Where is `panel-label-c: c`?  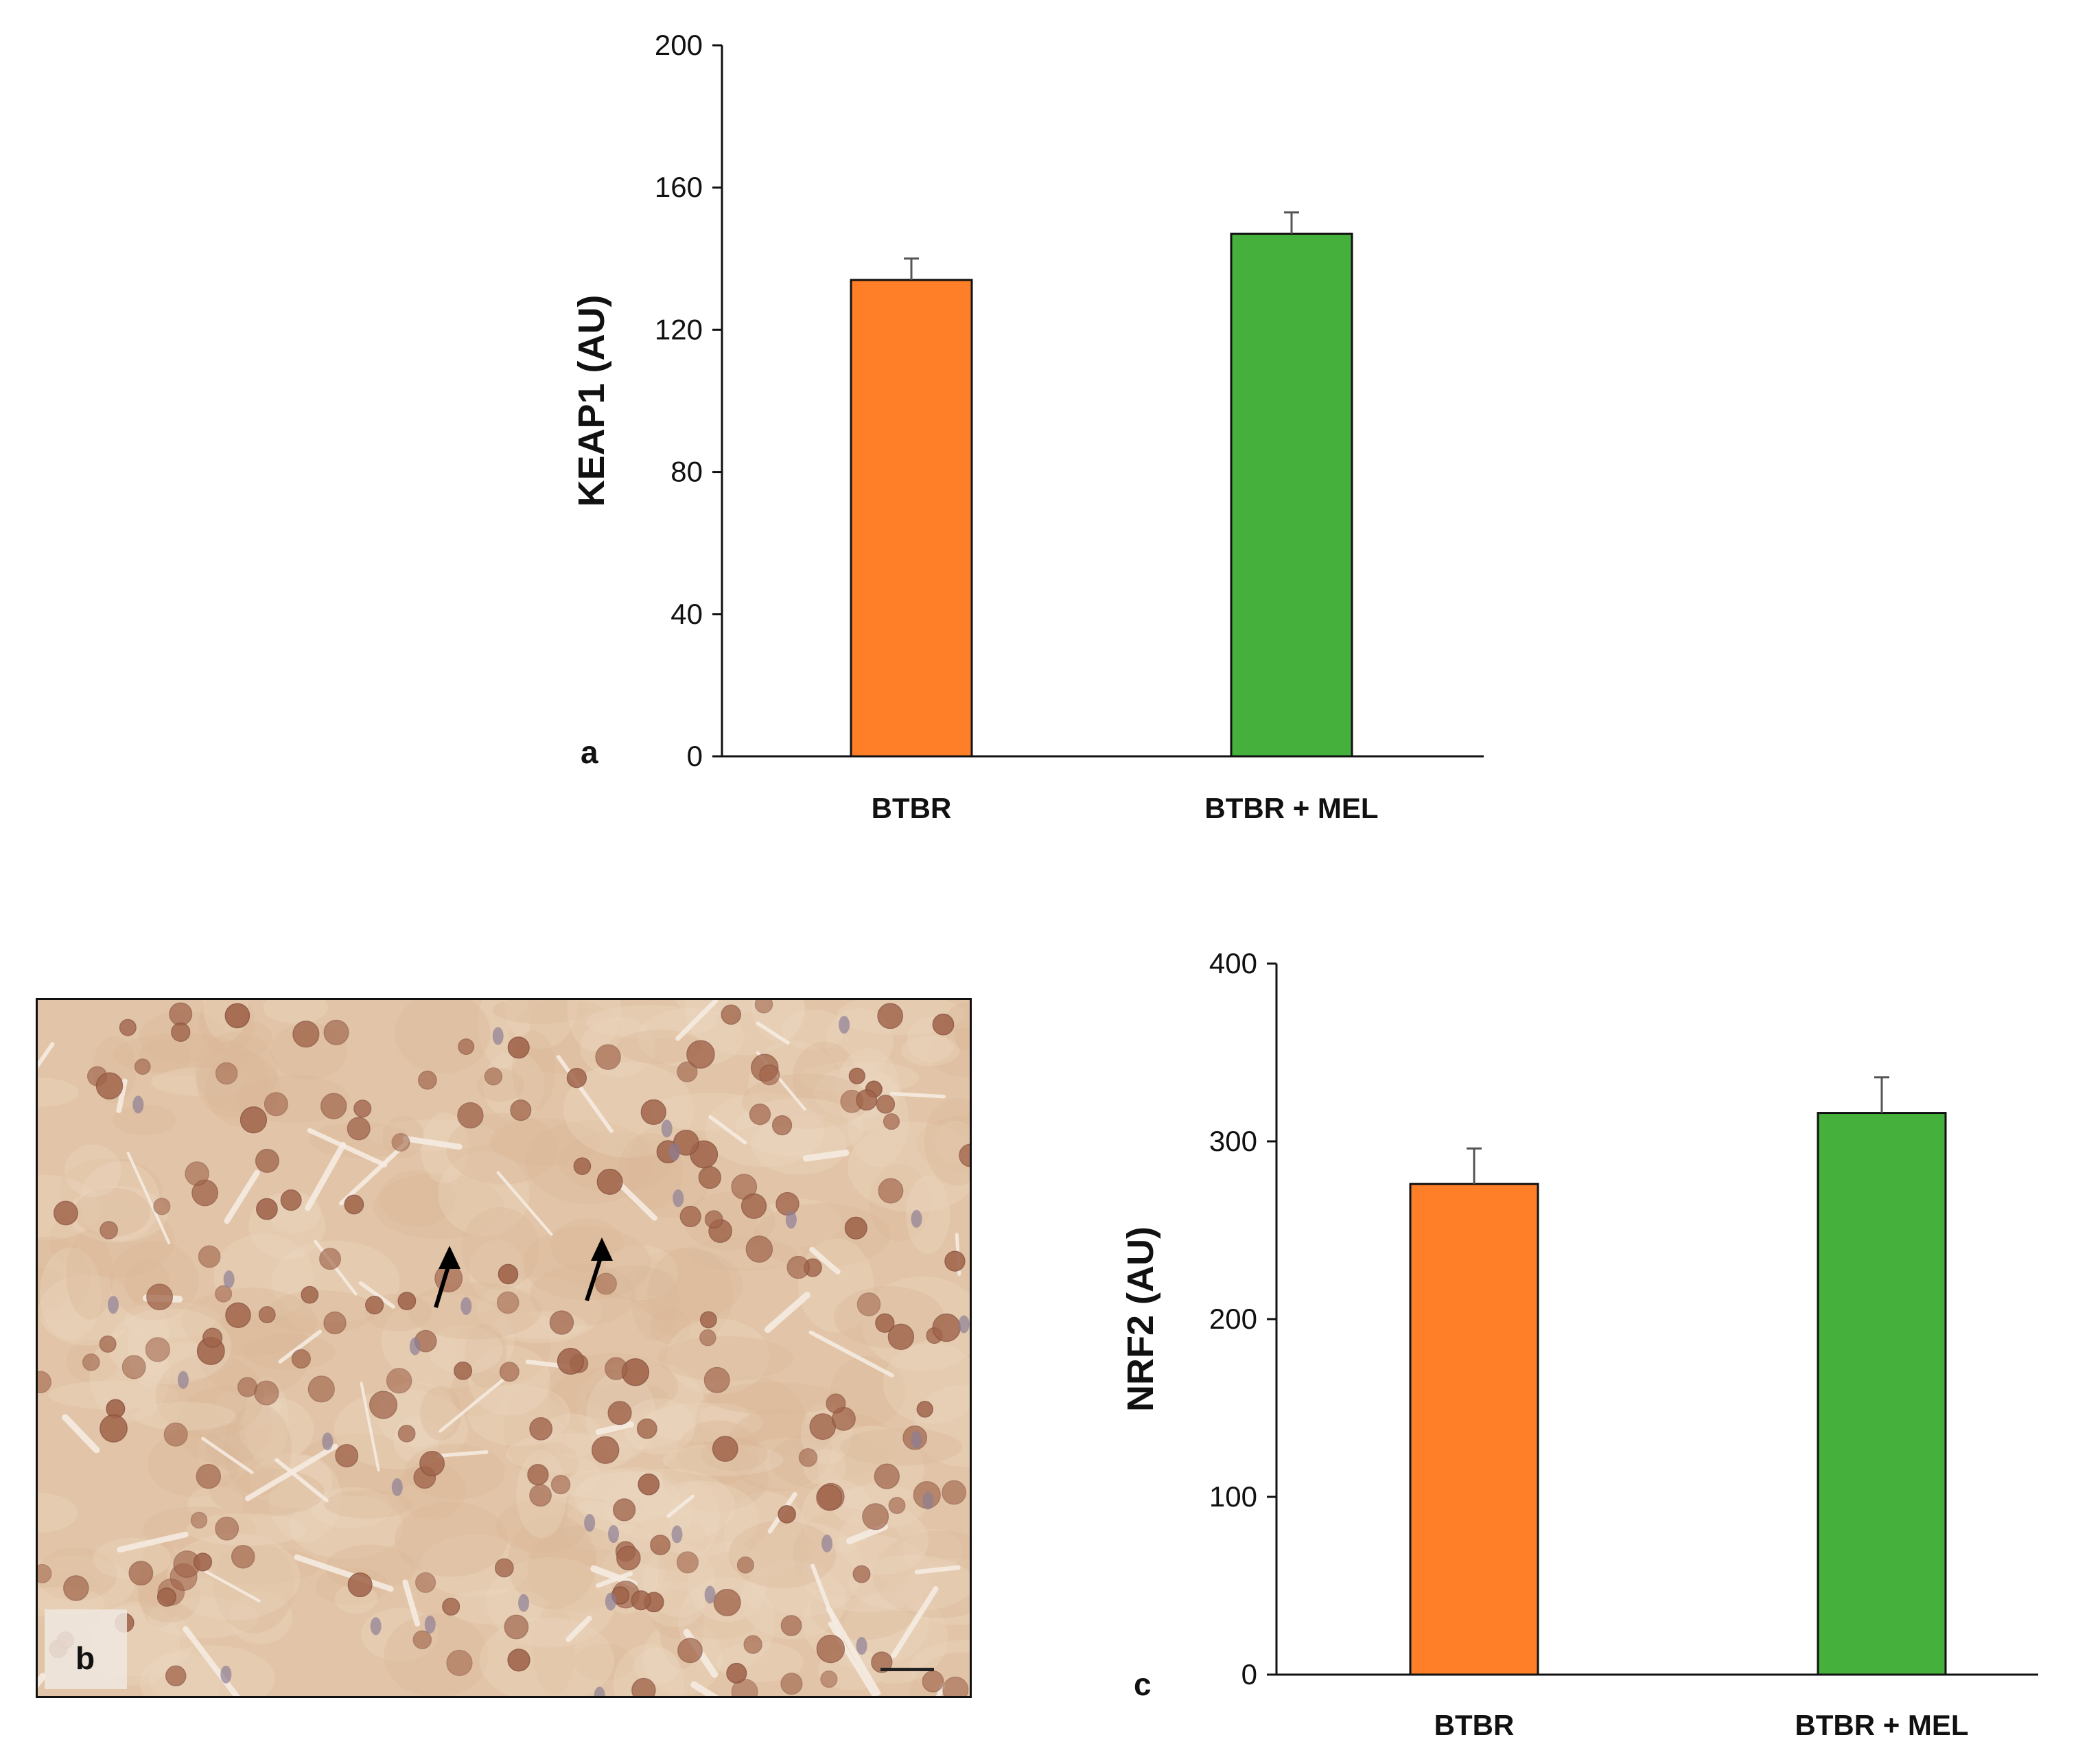 panel-label-c: c is located at coordinates (1143, 1684).